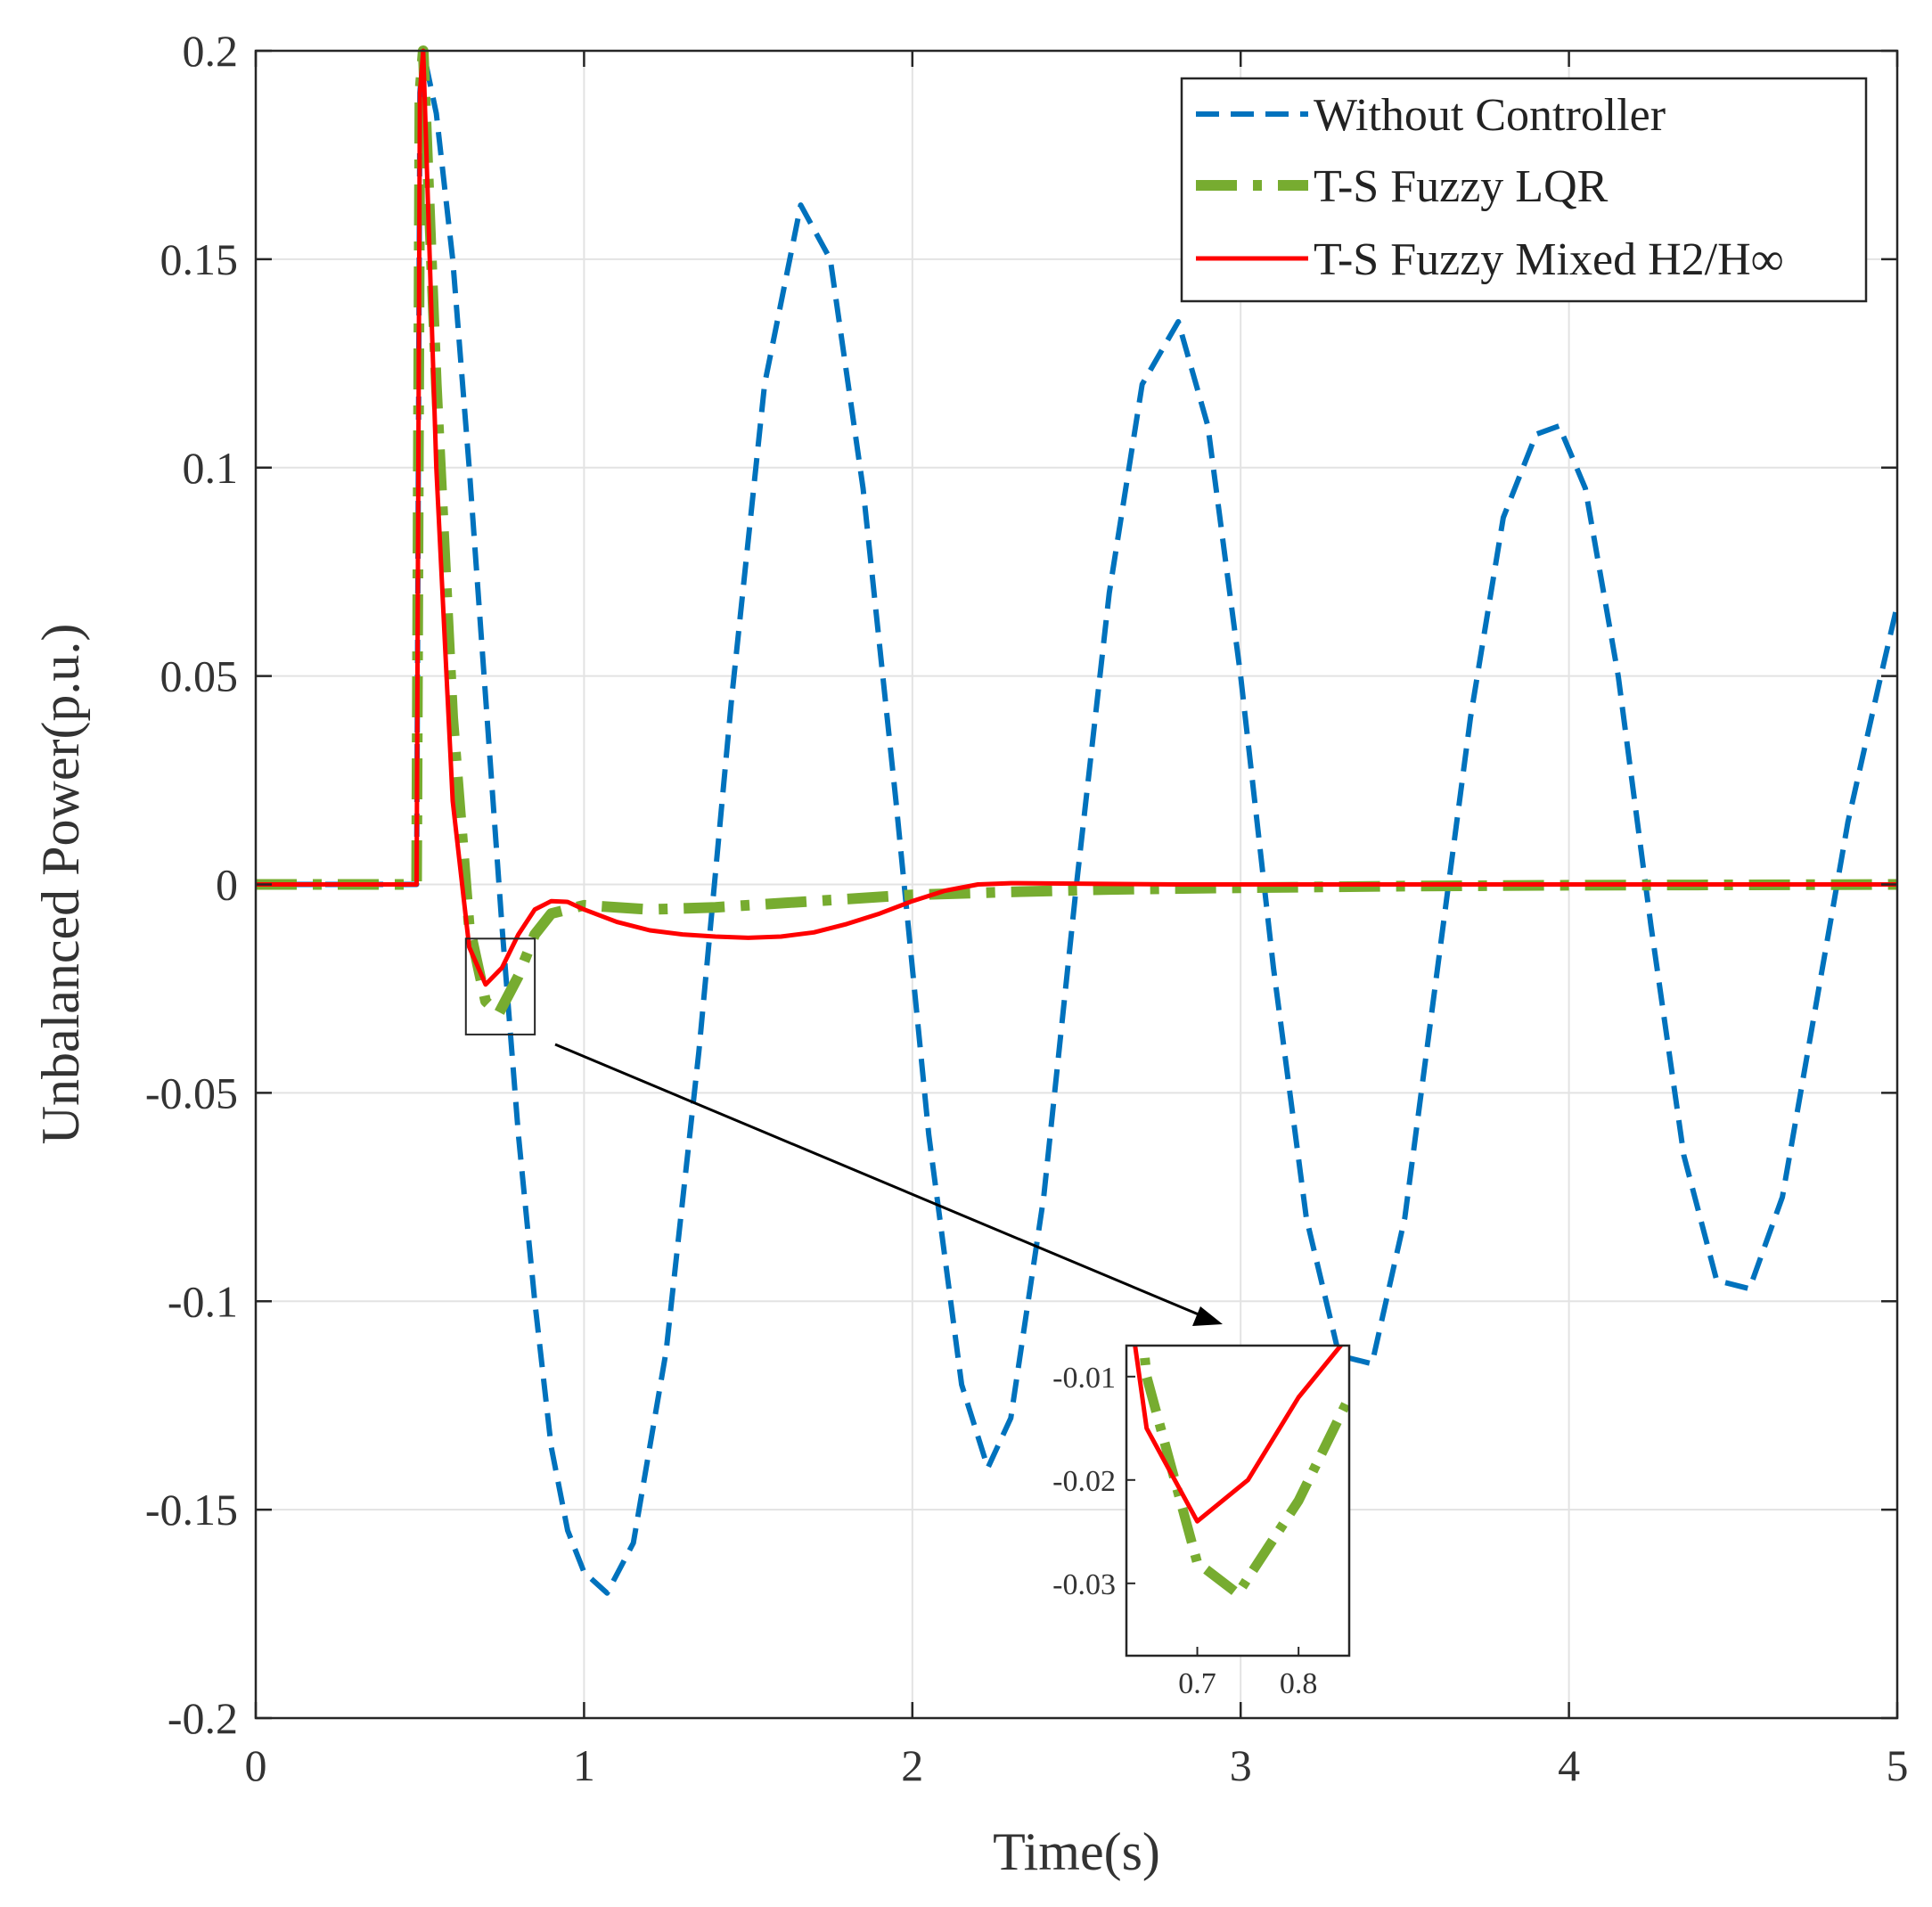  What do you see at coordinates (199, 259) in the screenshot?
I see `y-tick-label: 0.15` at bounding box center [199, 259].